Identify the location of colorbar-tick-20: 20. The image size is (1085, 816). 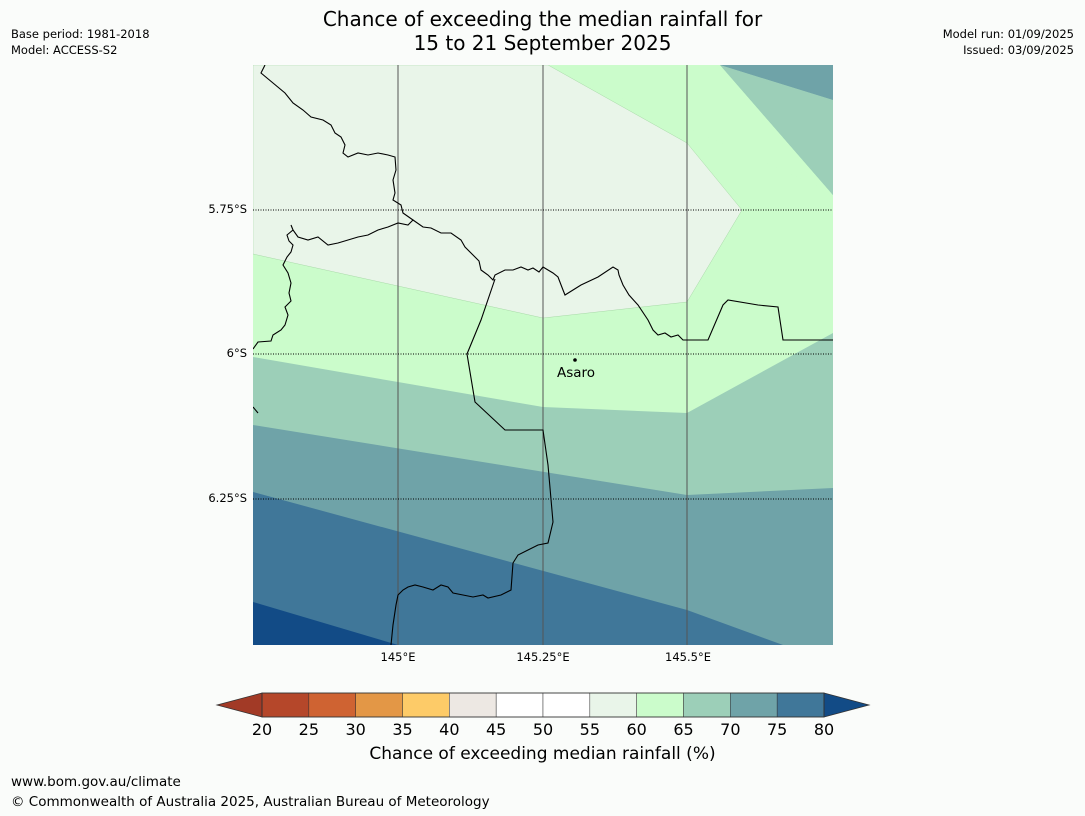
(262, 729).